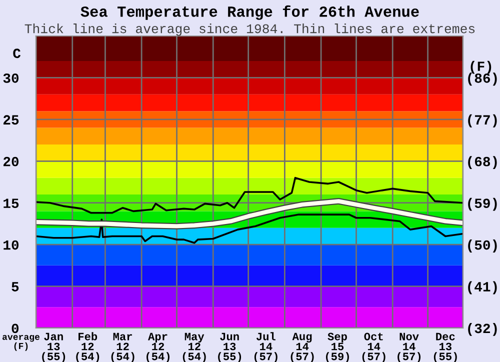  I want to click on y2-tick-label: (41), so click(482, 287).